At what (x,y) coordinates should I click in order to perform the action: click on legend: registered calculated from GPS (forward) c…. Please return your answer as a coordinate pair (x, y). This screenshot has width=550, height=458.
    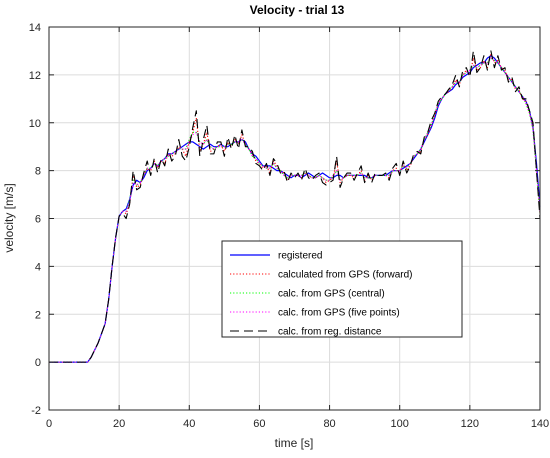
    Looking at the image, I should click on (342, 289).